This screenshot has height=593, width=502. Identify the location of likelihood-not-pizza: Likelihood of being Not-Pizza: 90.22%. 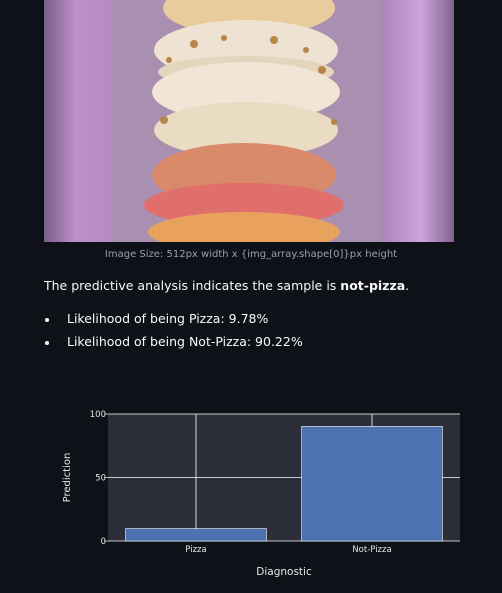
(173, 343).